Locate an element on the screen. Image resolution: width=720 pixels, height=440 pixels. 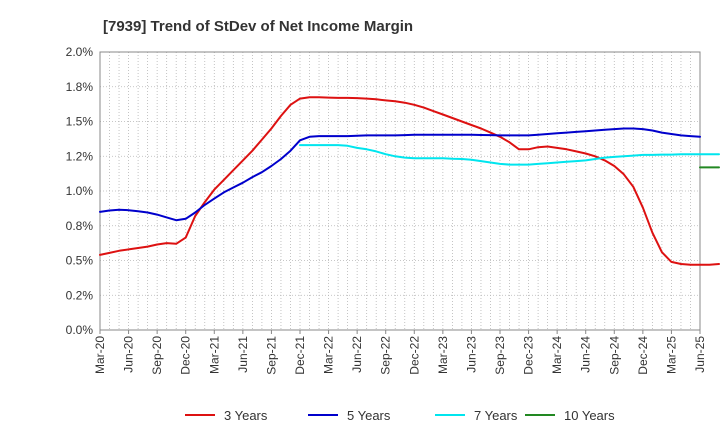
y-tick-label: 1.5% is located at coordinates (80, 122).